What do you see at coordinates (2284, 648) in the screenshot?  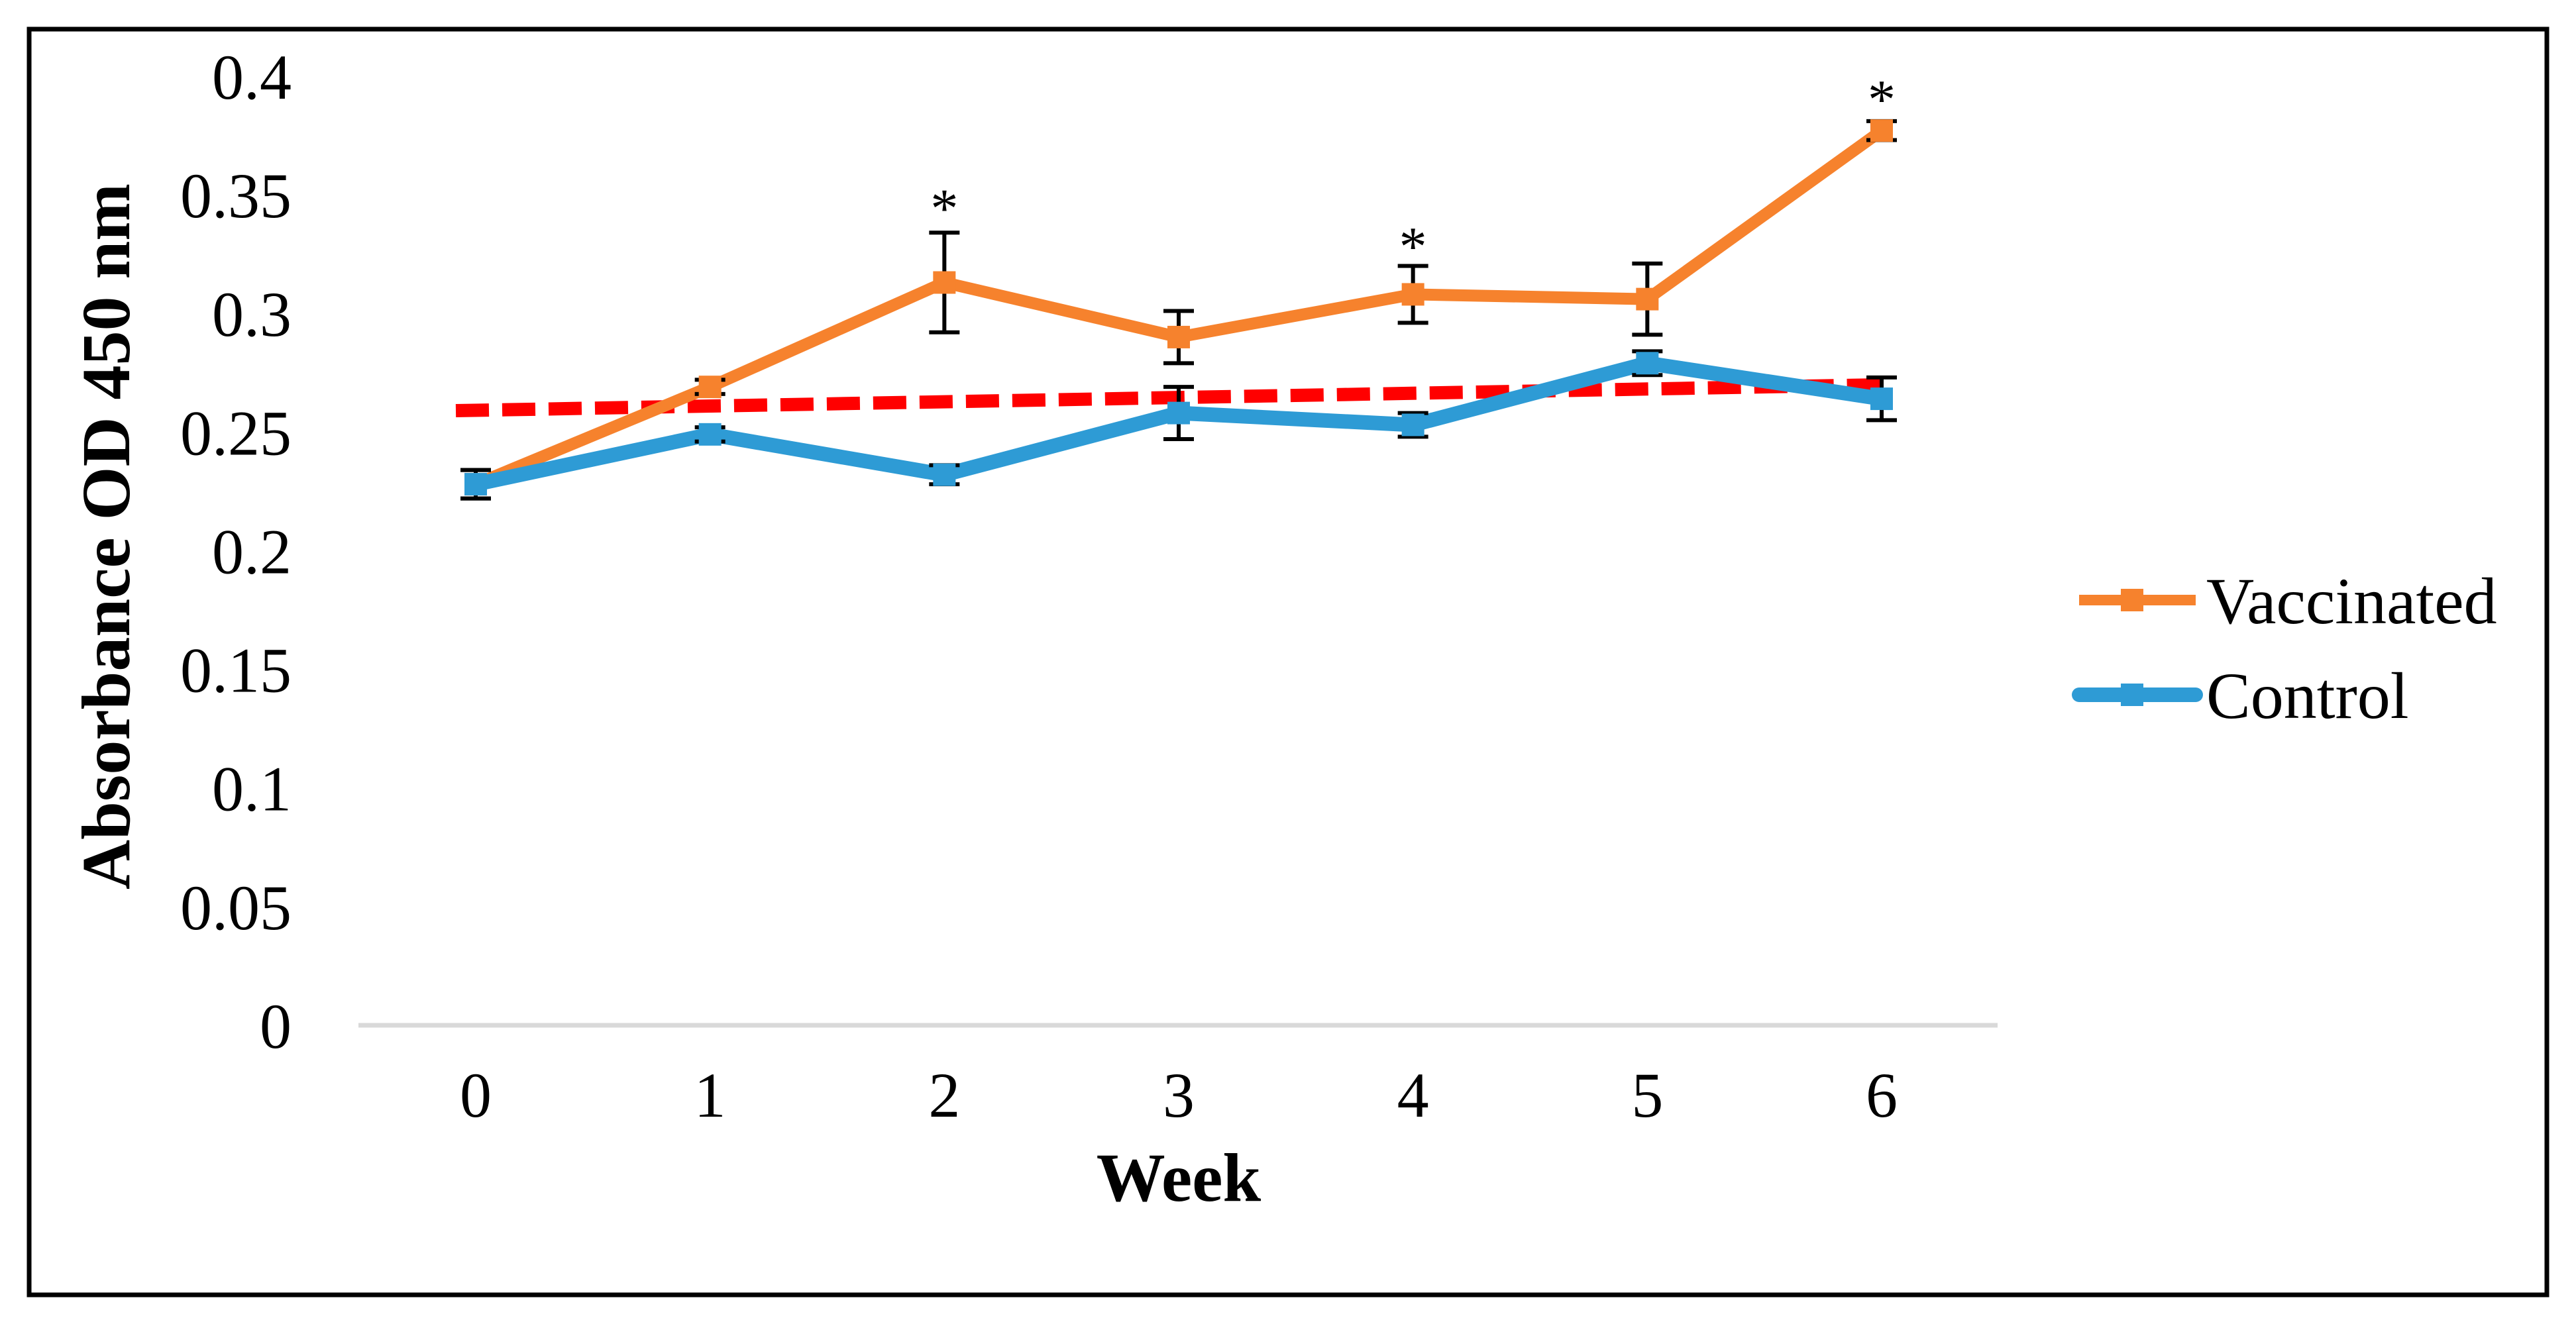 I see `legend: Vaccinated Control` at bounding box center [2284, 648].